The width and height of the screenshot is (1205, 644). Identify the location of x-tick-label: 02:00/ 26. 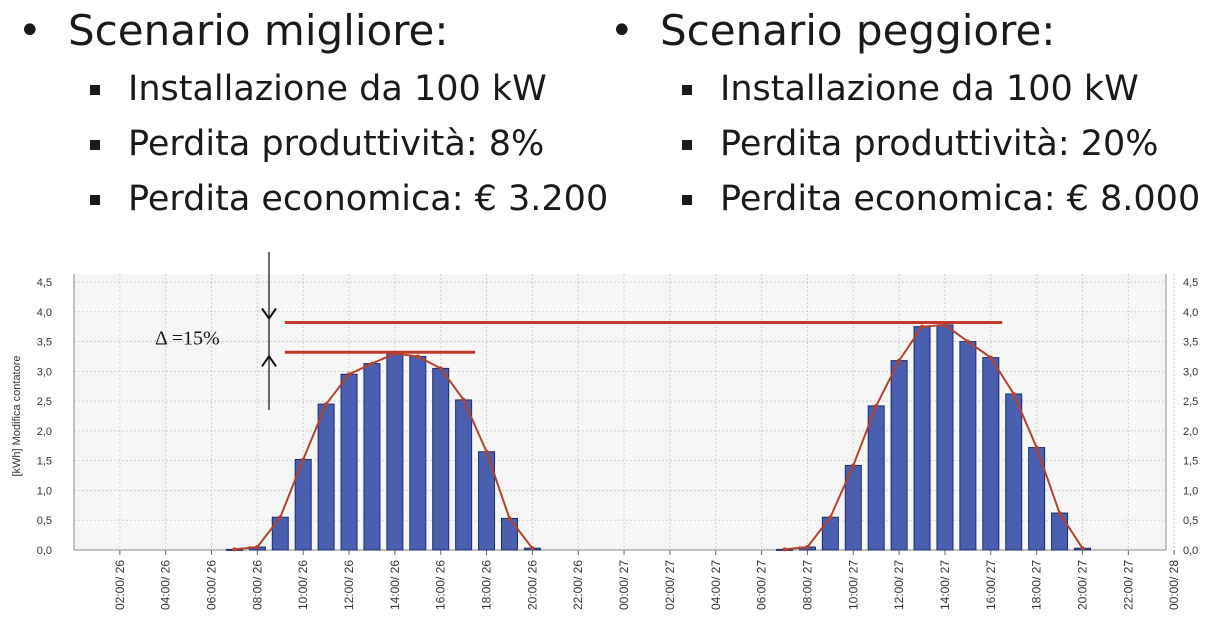
(120, 585).